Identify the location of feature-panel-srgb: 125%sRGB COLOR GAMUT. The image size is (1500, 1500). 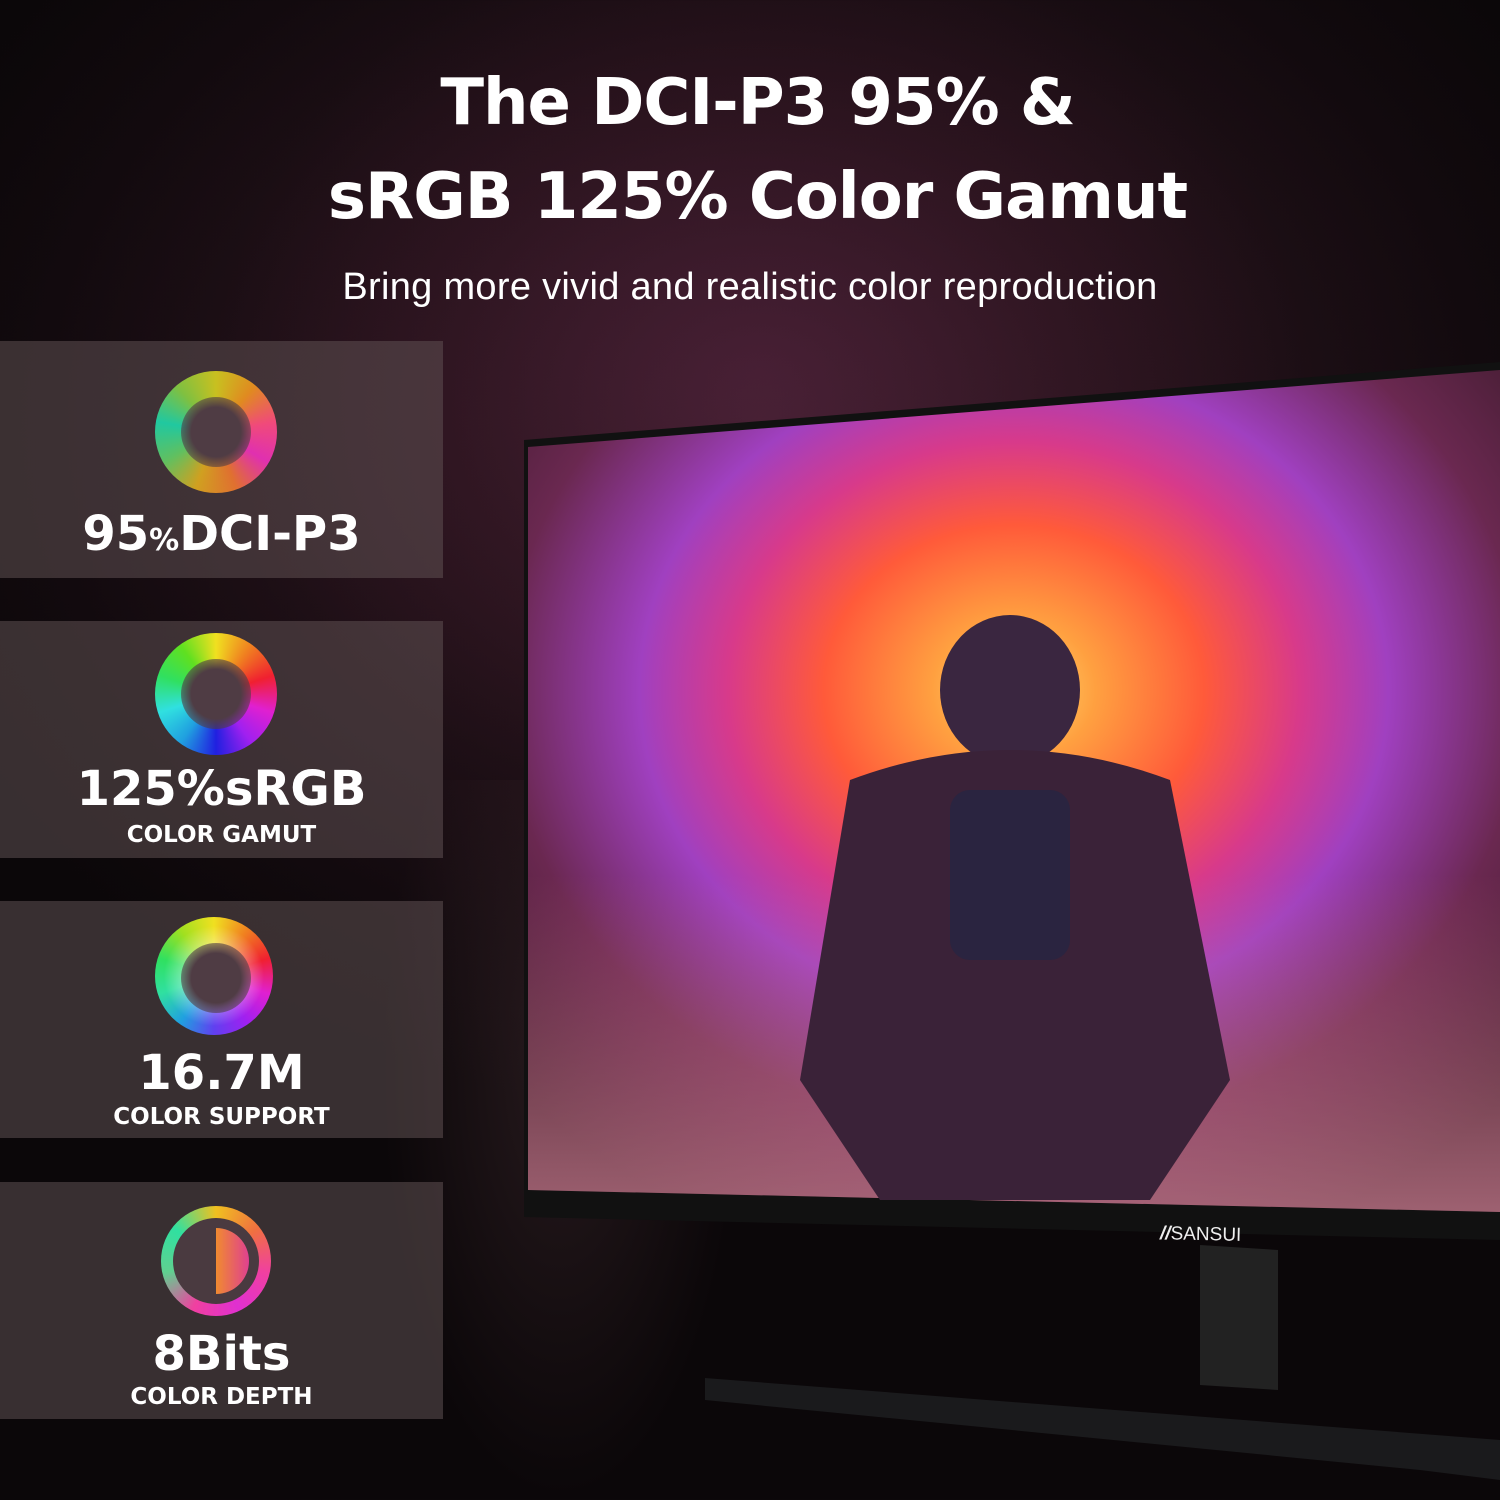
(221, 739).